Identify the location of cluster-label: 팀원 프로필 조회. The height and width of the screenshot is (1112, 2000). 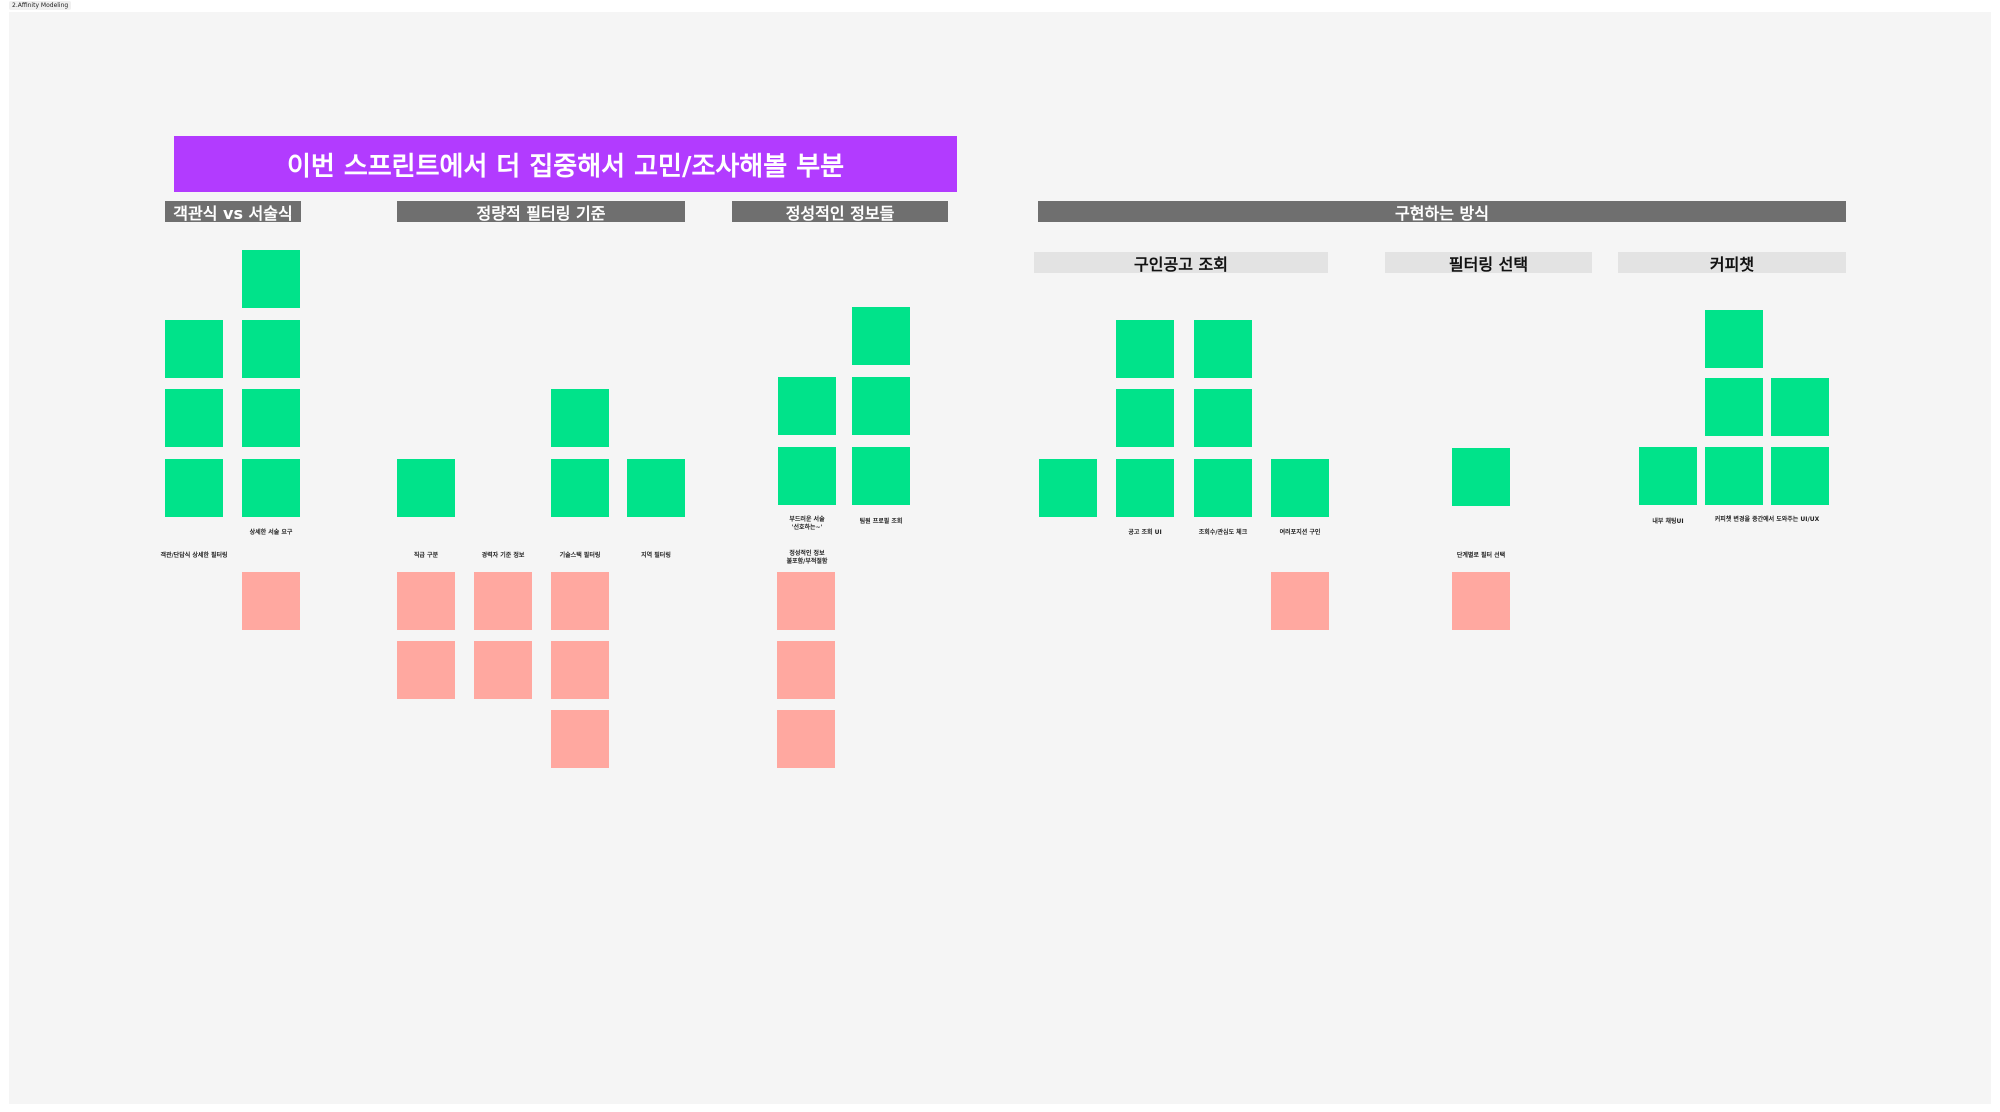
(881, 521).